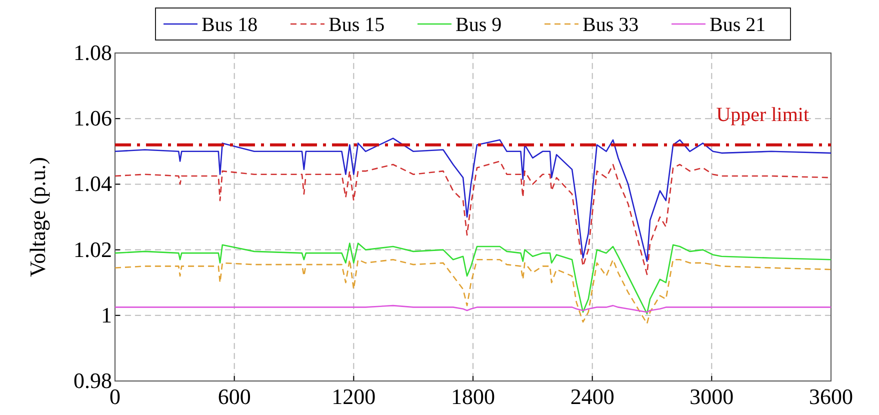  What do you see at coordinates (356, 25) in the screenshot?
I see `legend-label: Bus 15` at bounding box center [356, 25].